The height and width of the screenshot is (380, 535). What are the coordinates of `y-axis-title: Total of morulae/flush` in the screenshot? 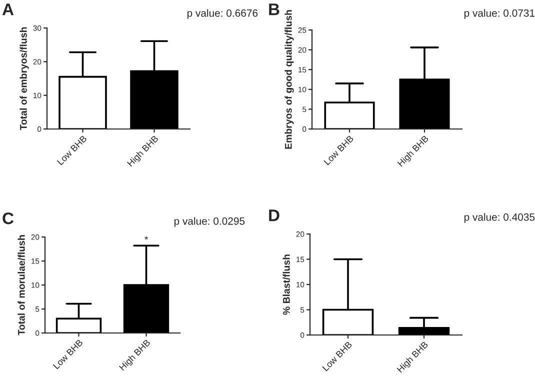 It's located at (21, 285).